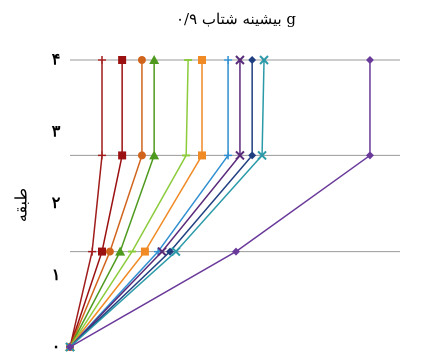 The width and height of the screenshot is (428, 354). Describe the element at coordinates (56, 202) in the screenshot. I see `y-tick-label: ۲` at that location.